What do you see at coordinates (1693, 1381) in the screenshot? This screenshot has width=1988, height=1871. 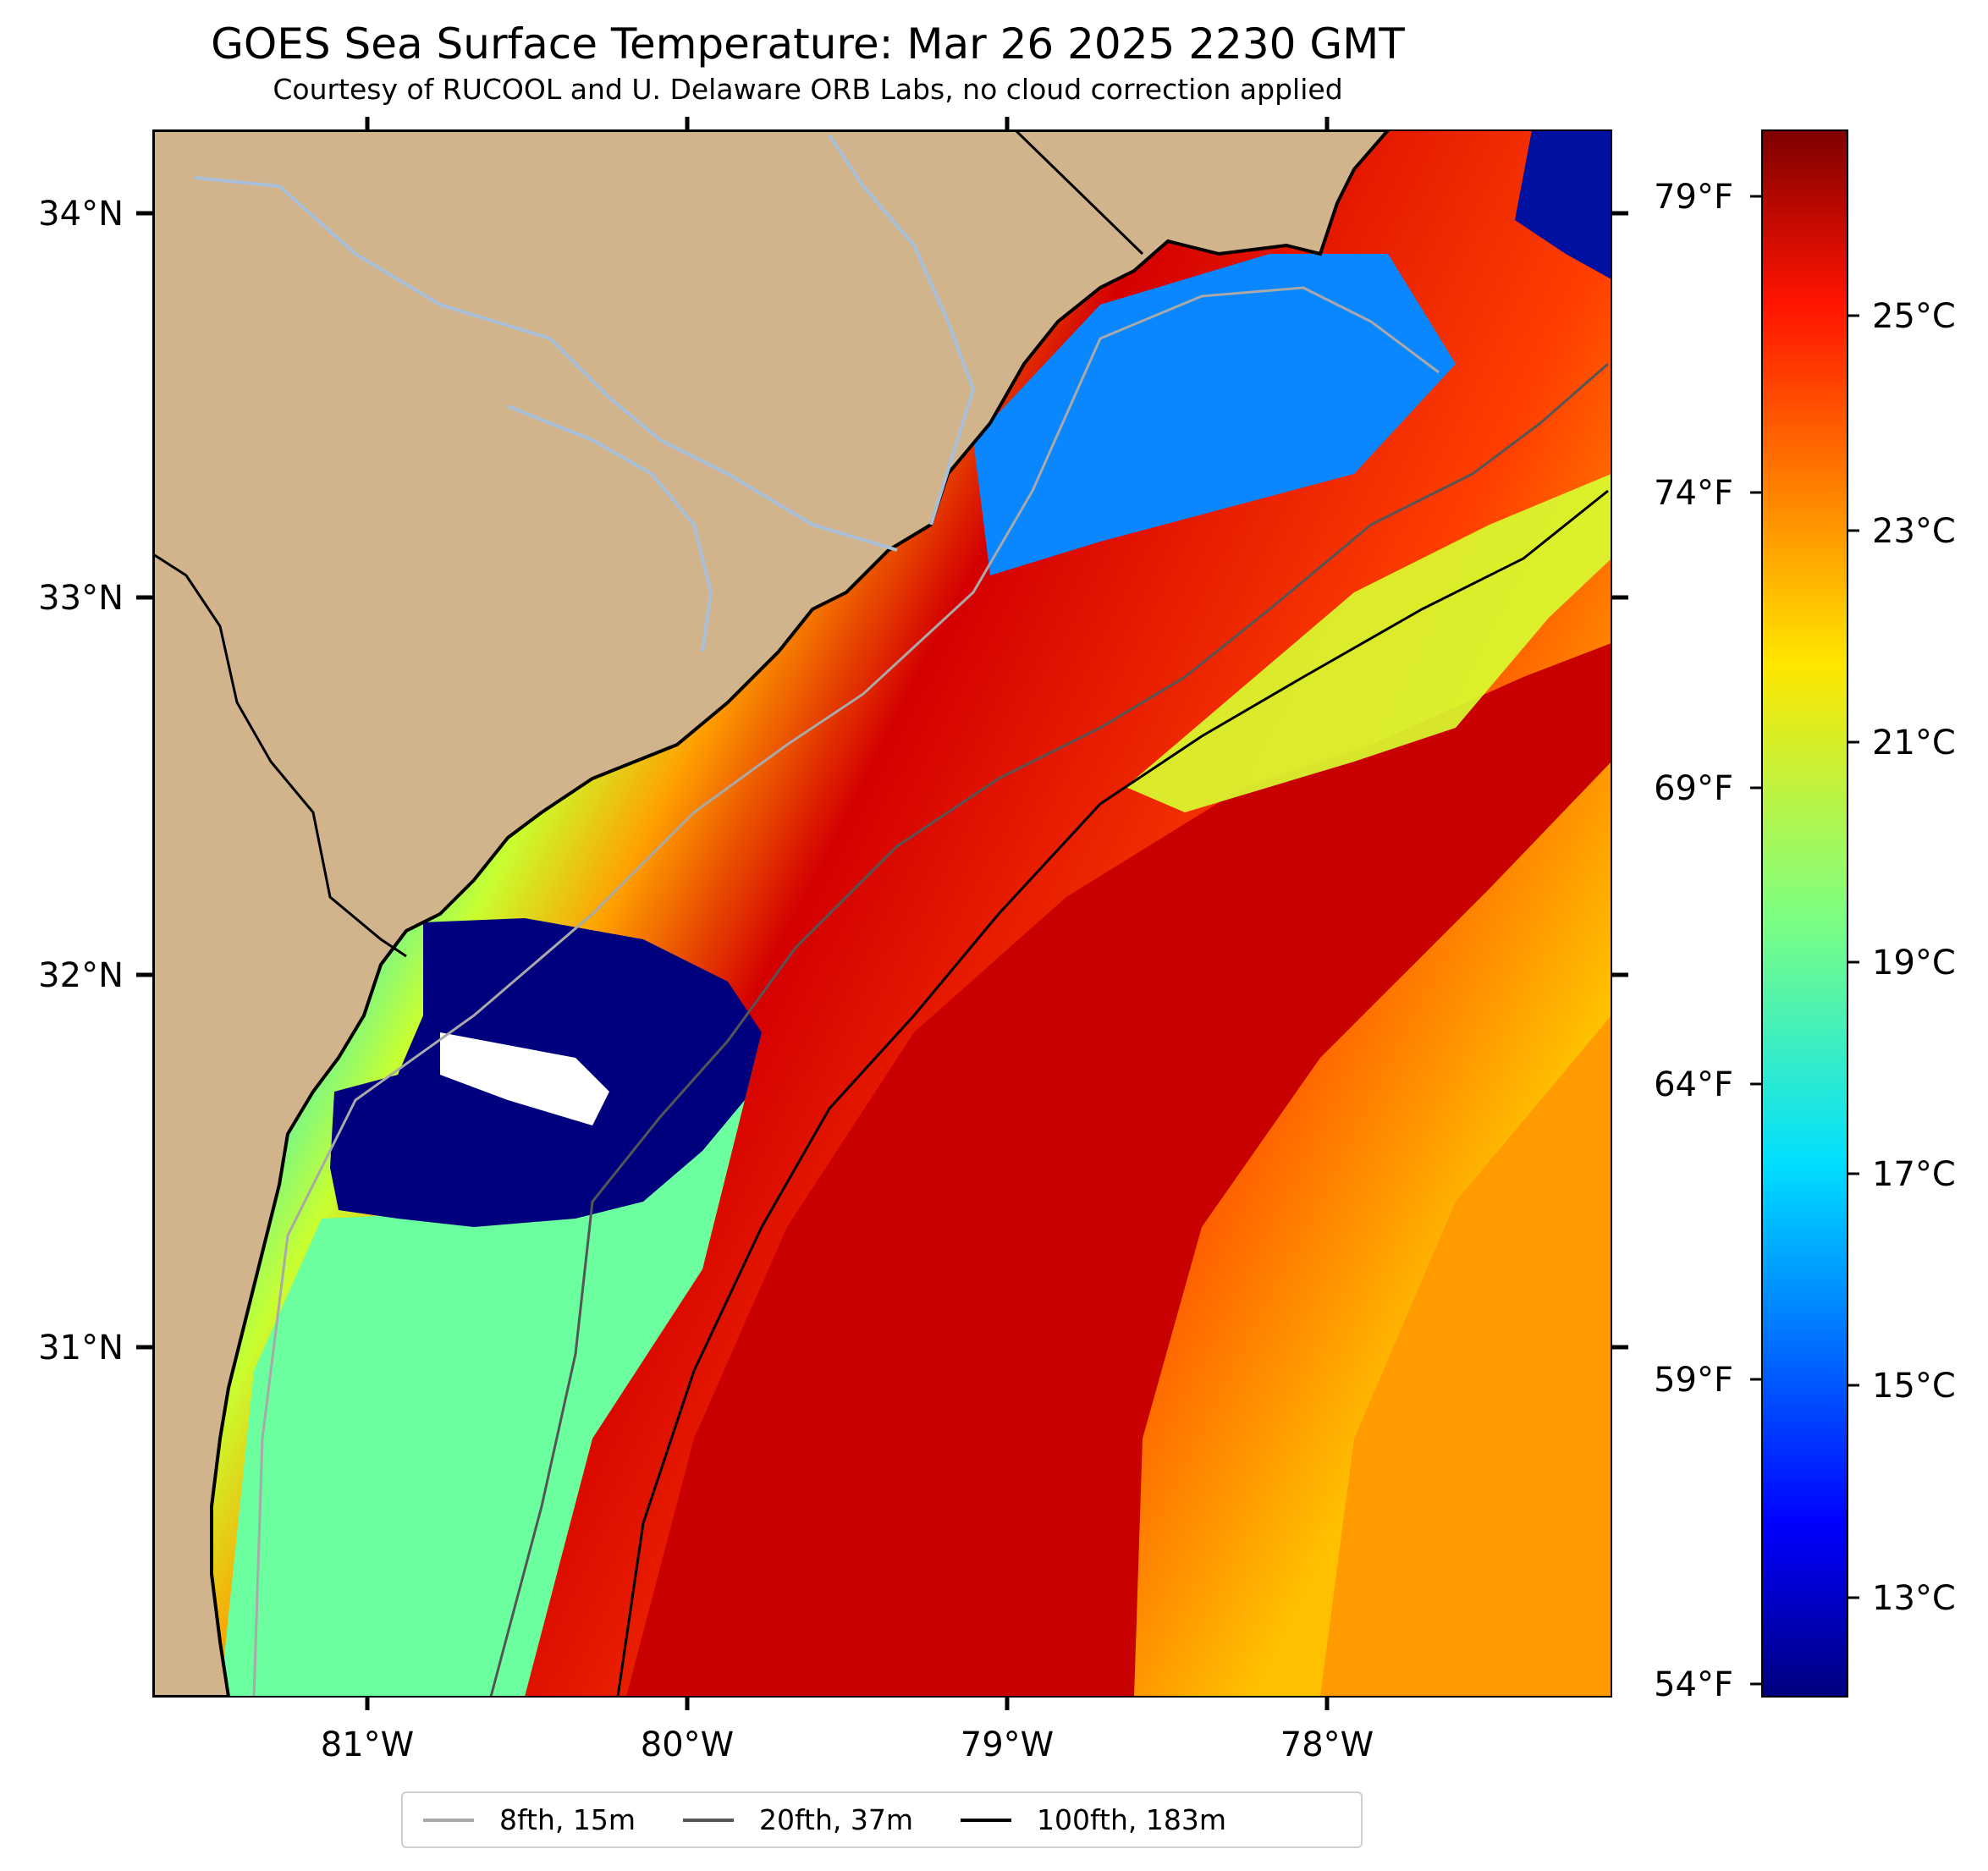 I see `fahrenheit-label: 59°F` at bounding box center [1693, 1381].